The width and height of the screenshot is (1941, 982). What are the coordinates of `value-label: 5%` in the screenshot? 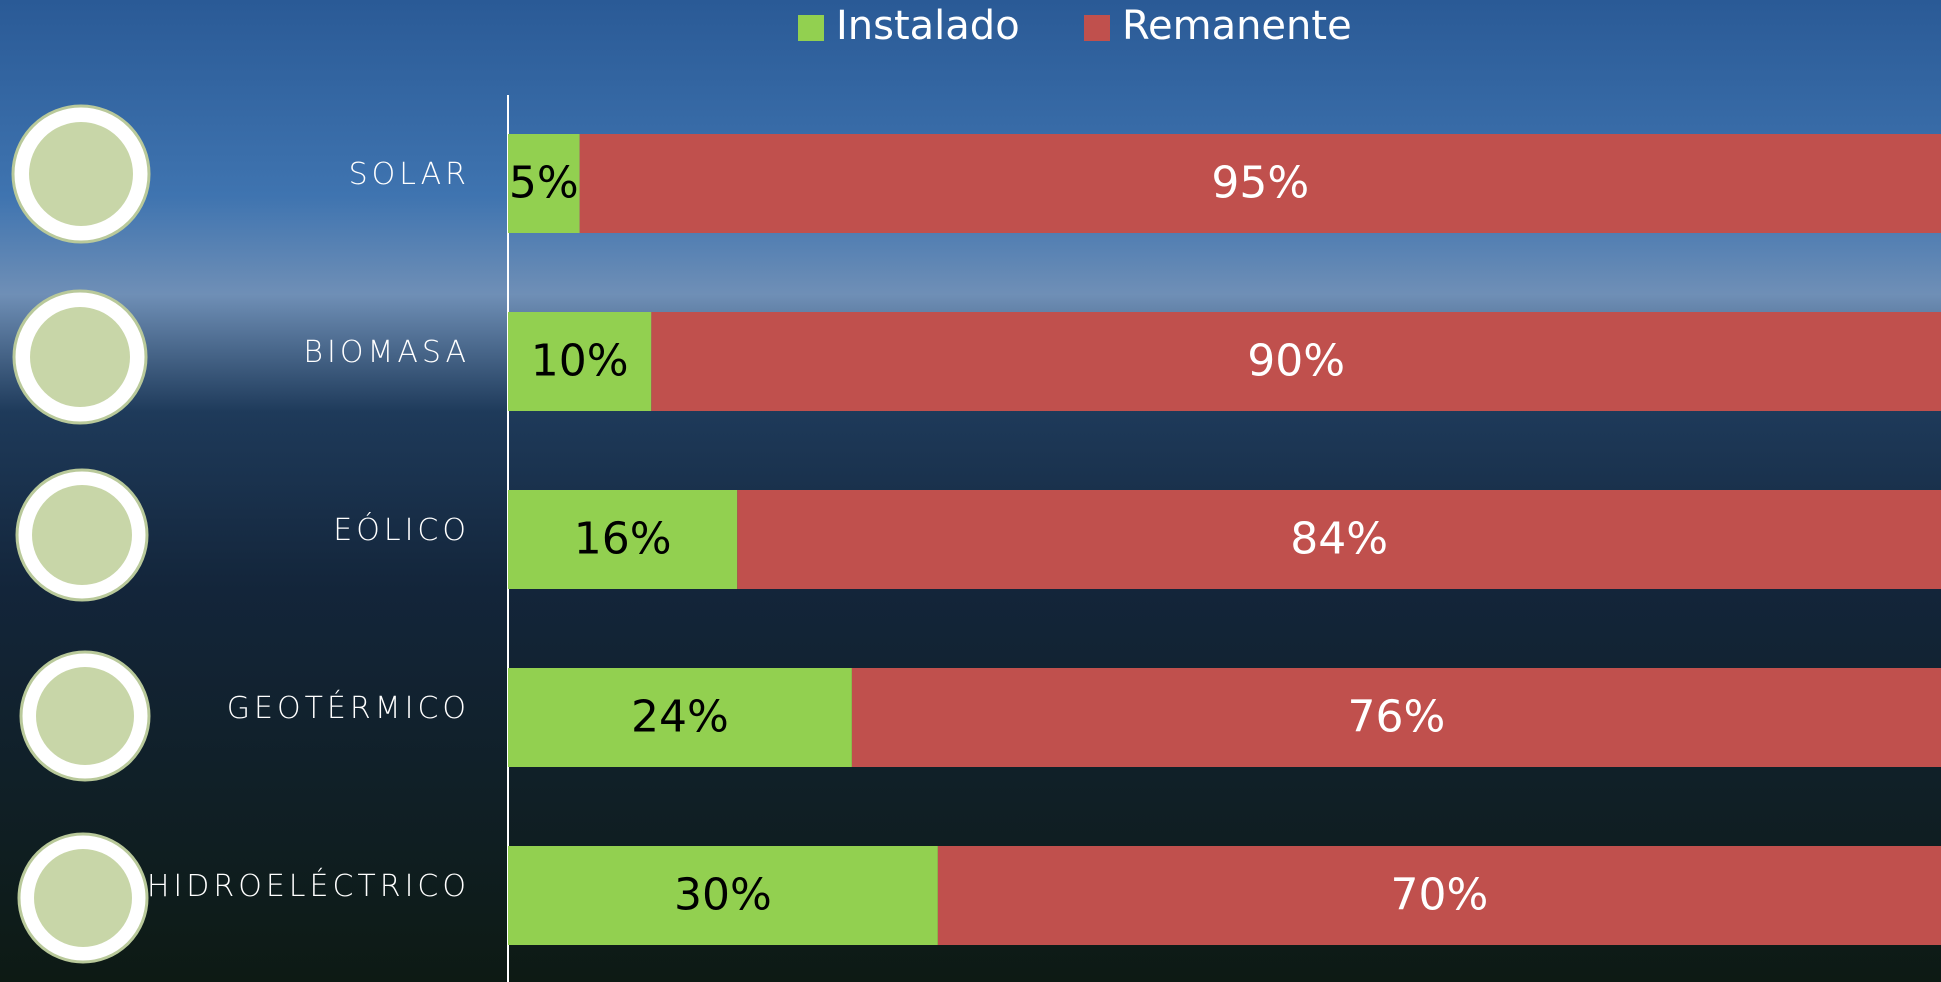 It's located at (544, 183).